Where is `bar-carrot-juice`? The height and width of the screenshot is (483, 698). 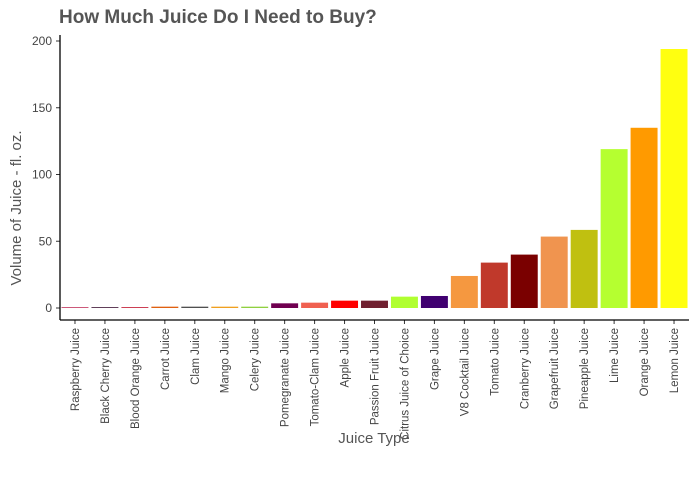 bar-carrot-juice is located at coordinates (165, 307).